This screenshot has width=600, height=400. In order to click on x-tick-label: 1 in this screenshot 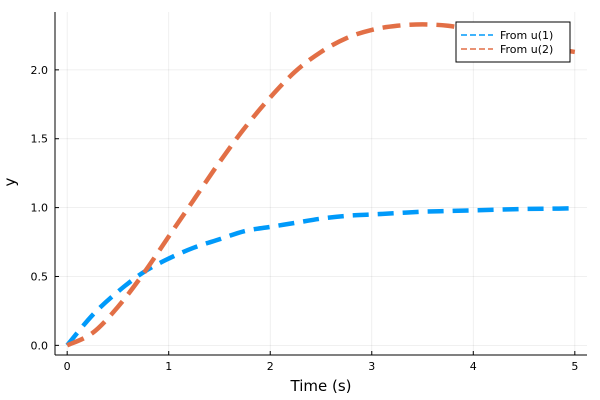, I will do `click(168, 366)`.